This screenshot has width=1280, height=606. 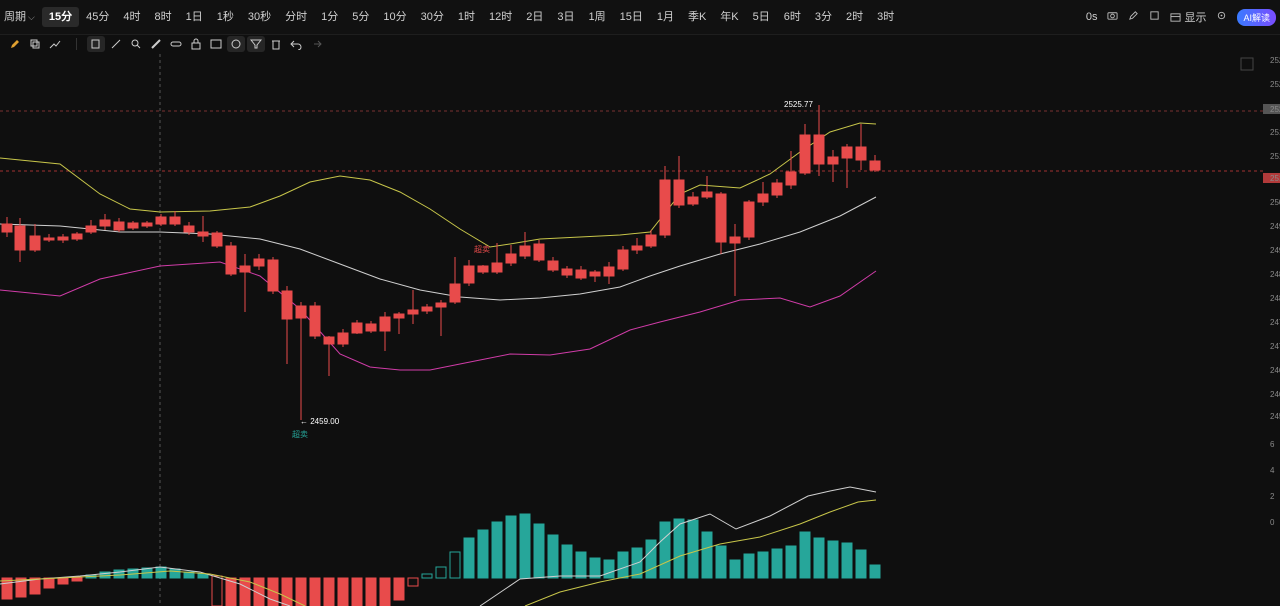 I want to click on timeframe-25: 3时, so click(x=886, y=17).